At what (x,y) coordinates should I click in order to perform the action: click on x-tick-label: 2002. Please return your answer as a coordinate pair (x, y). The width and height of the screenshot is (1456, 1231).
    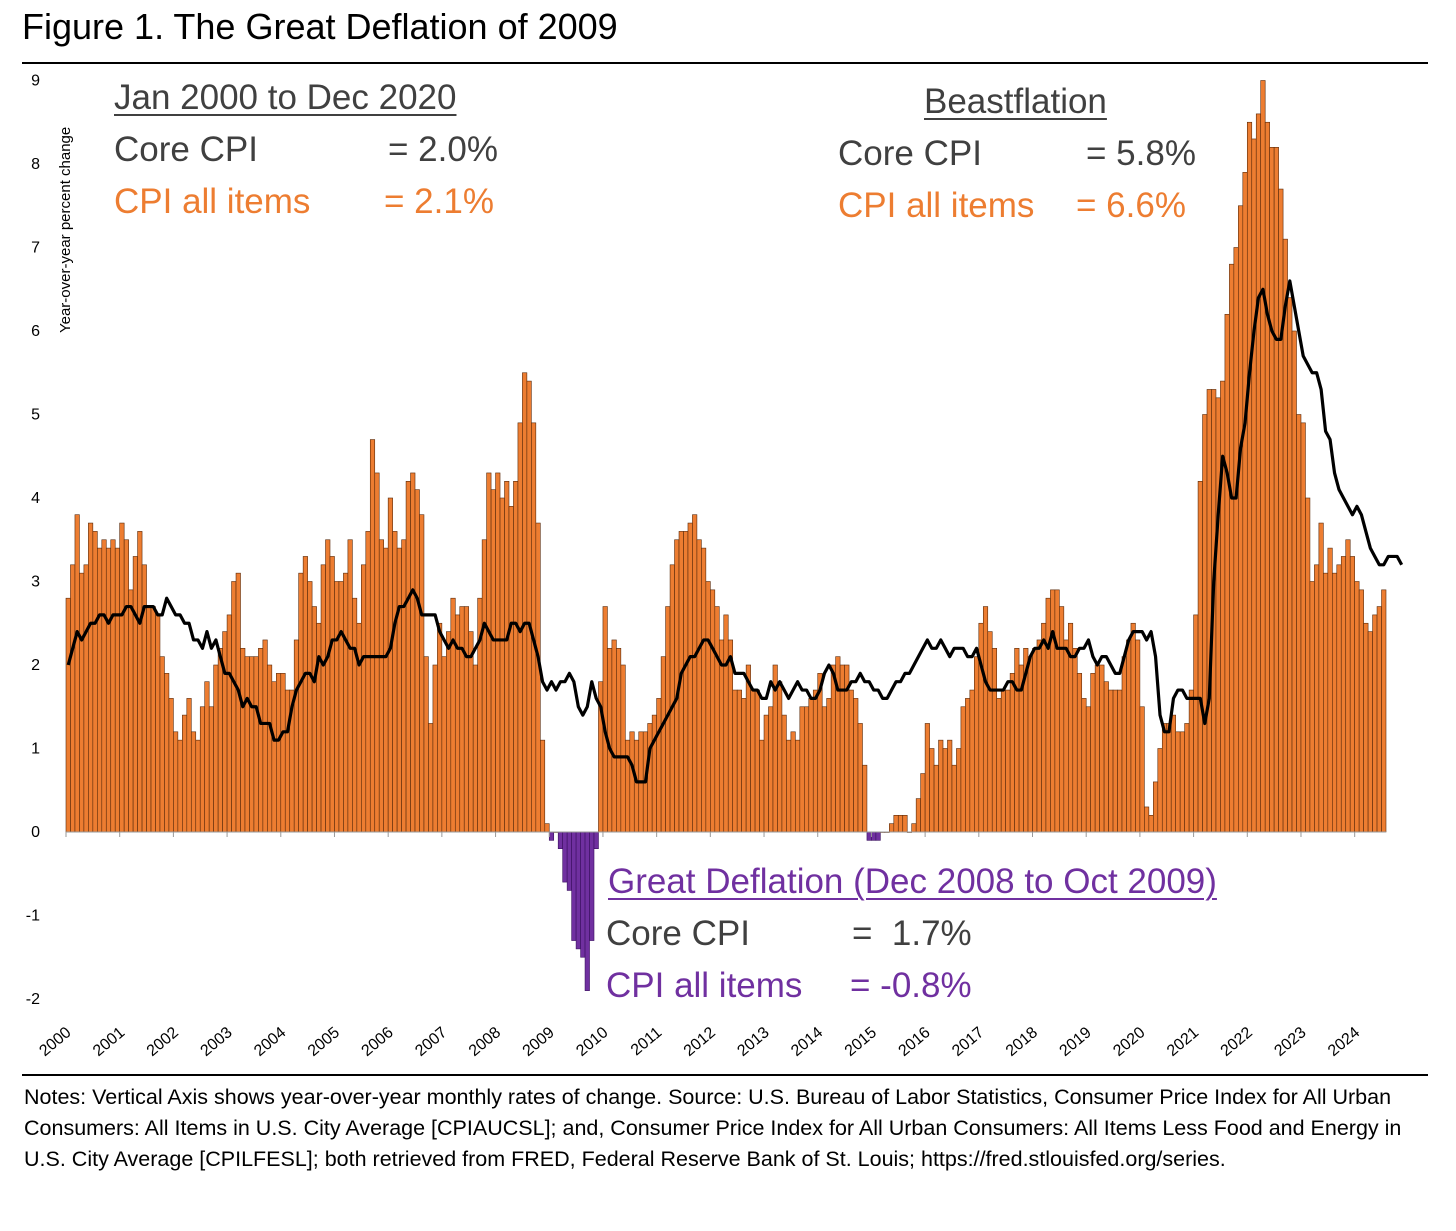
    Looking at the image, I should click on (163, 1042).